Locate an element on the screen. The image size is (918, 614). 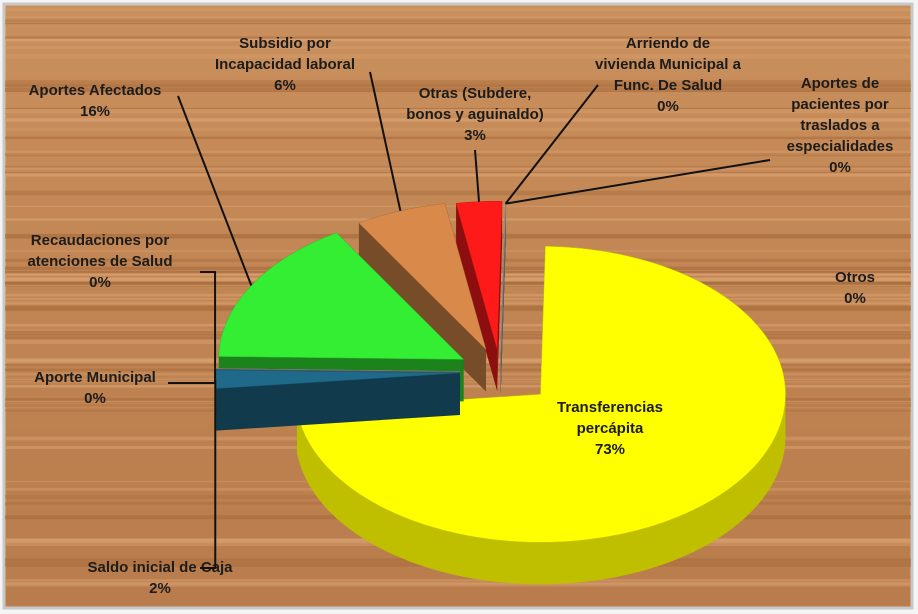
category-label: Recaudaciones por atenciones de Salud is located at coordinates (99, 251).